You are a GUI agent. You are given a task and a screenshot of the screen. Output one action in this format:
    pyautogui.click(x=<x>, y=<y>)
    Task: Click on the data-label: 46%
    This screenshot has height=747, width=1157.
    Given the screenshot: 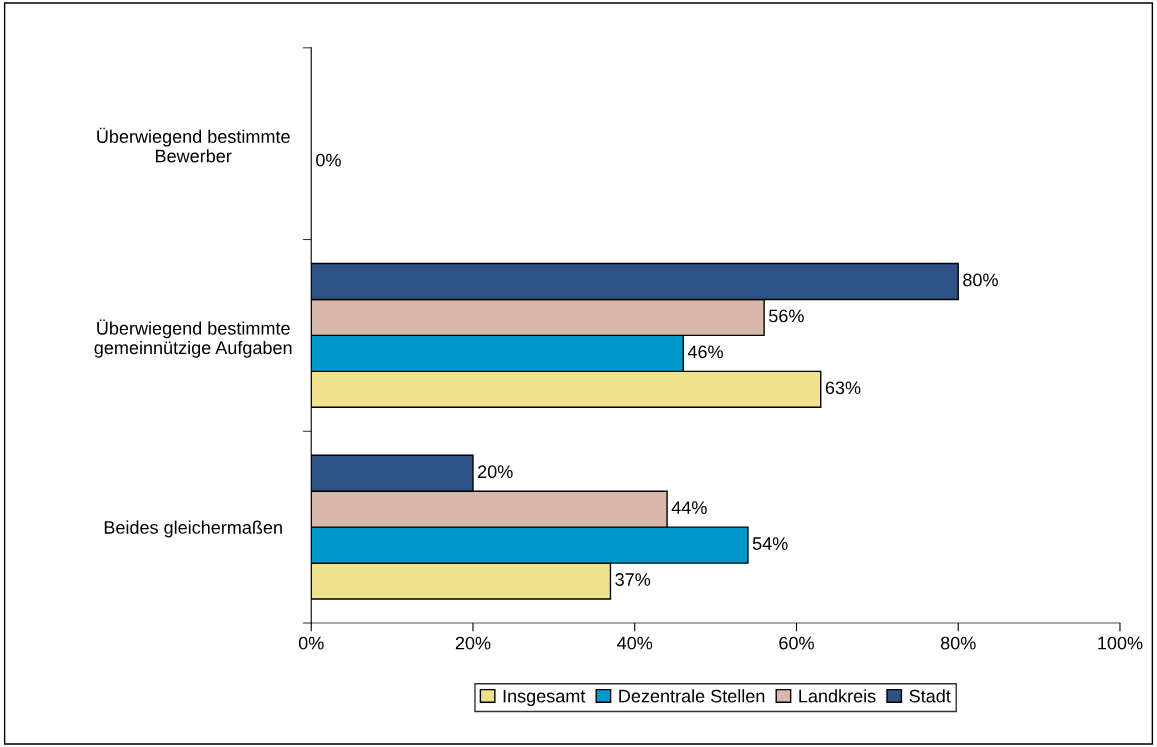 What is the action you would take?
    pyautogui.click(x=705, y=352)
    